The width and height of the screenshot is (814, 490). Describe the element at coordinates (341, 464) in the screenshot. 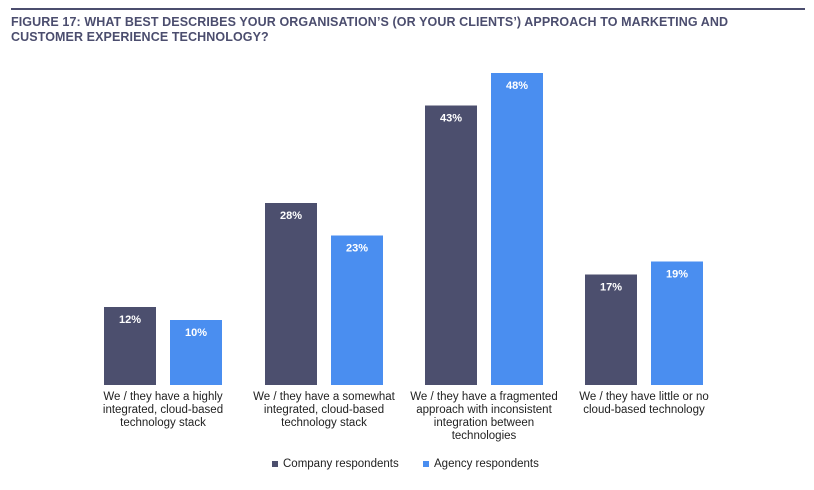

I see `legend-label-company: Company respondents` at that location.